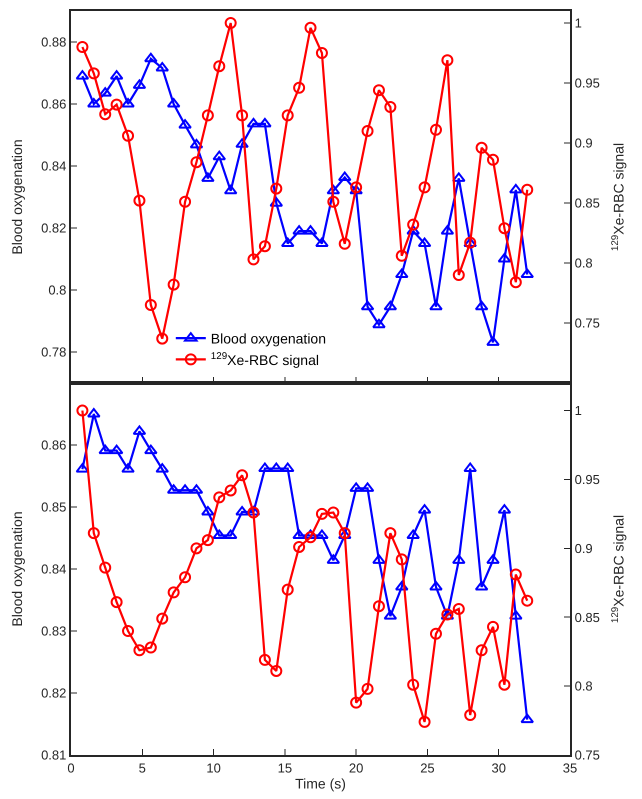  I want to click on y-tick-label: 0.81, so click(53, 755).